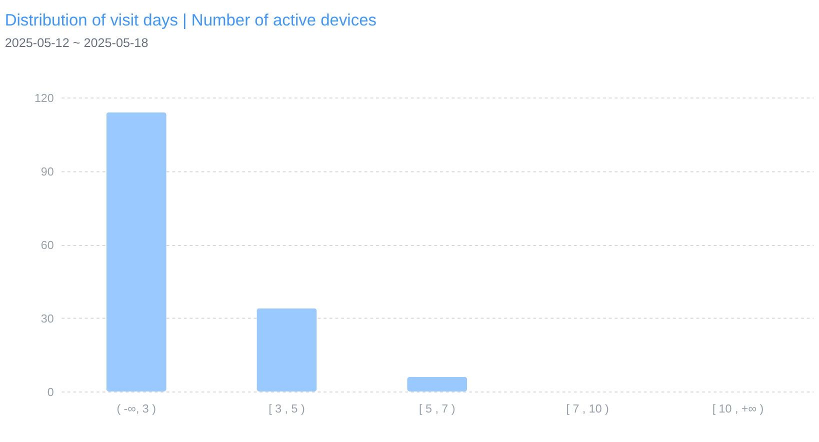 This screenshot has width=819, height=442. I want to click on x-tick-label: ( -∞, 3 ), so click(136, 409).